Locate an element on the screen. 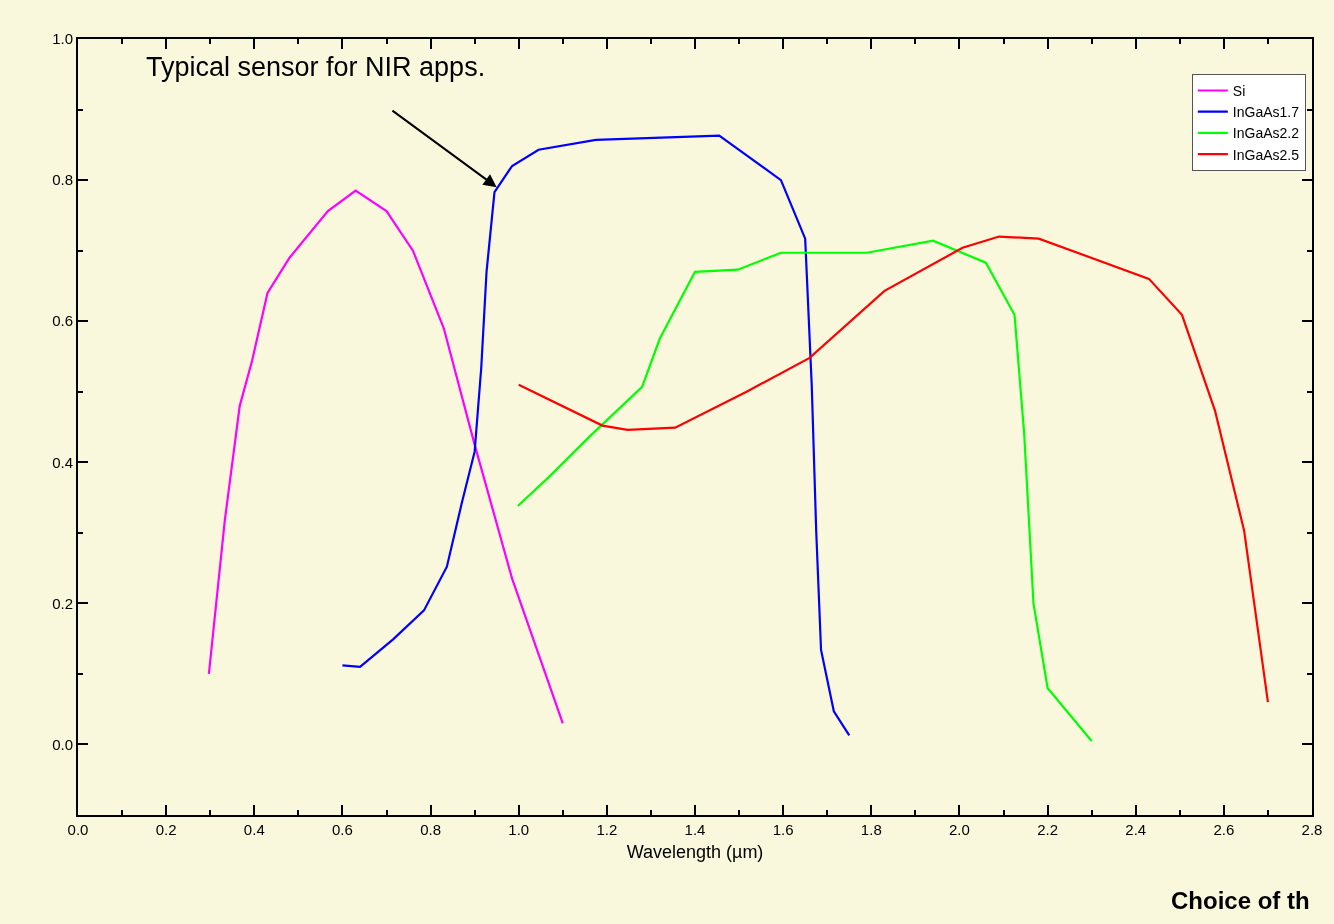  y-tick-label: 0.2 is located at coordinates (62, 603).